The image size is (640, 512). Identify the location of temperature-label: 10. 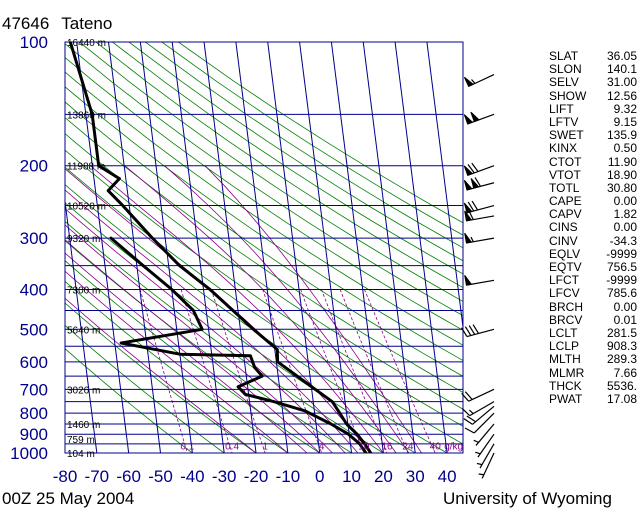
(351, 476).